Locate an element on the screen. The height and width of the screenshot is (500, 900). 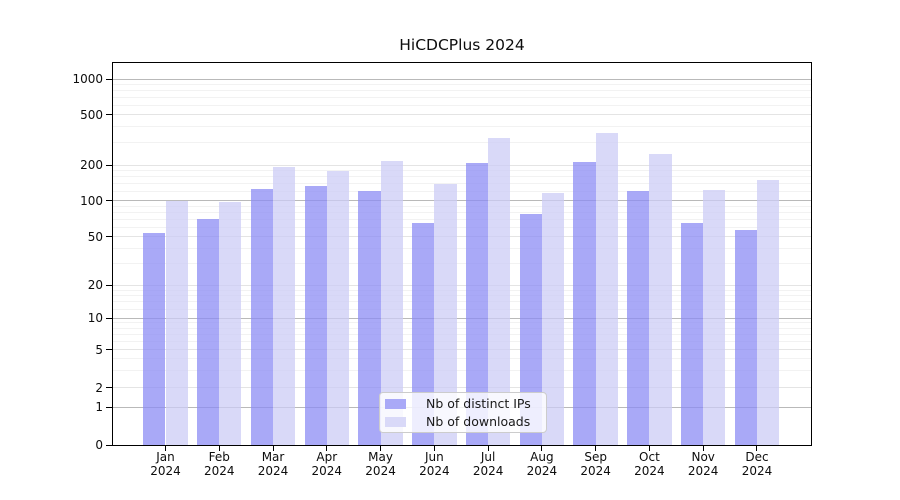
y-tick-label: 5 is located at coordinates (99, 349).